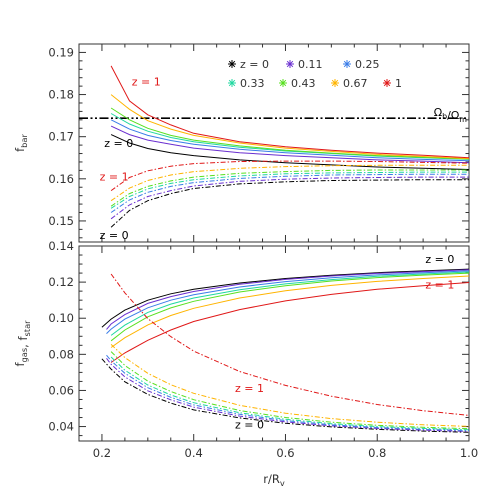 The image size is (491, 491). Describe the element at coordinates (21, 143) in the screenshot. I see `y-axis-label: fbar` at that location.